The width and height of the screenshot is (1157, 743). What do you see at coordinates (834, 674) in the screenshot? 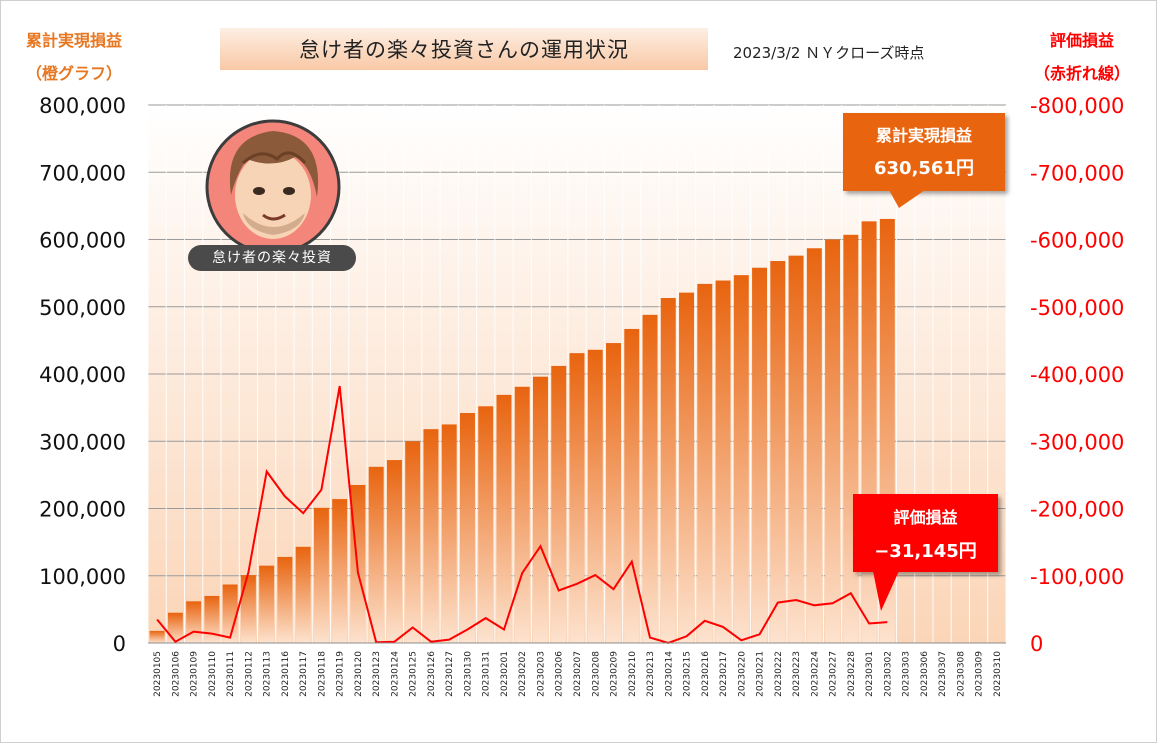
I see `category-label: 20230227` at bounding box center [834, 674].